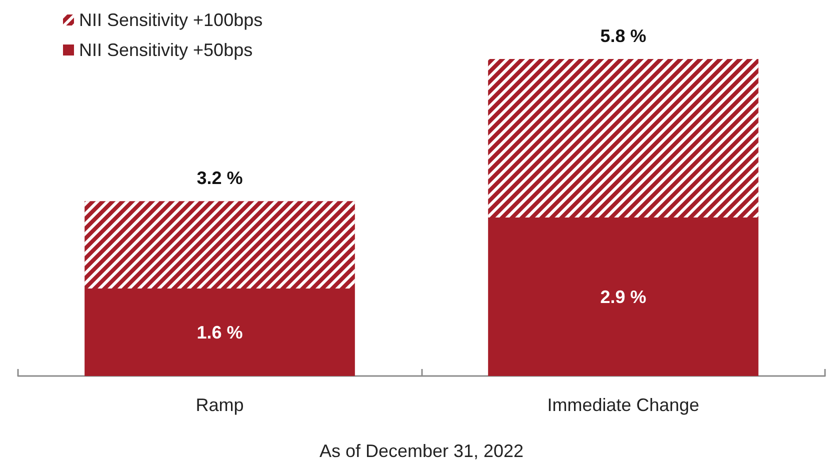 This screenshot has height=465, width=833. I want to click on data-label: 1.6 %, so click(219, 332).